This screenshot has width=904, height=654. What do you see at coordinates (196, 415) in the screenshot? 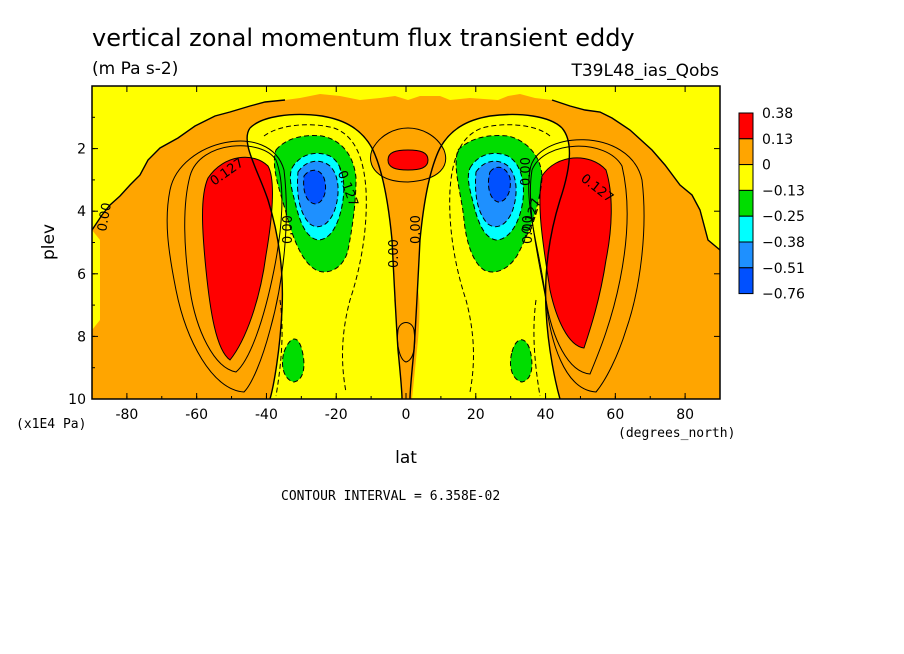
I see `x-tick-label: -60` at bounding box center [196, 415].